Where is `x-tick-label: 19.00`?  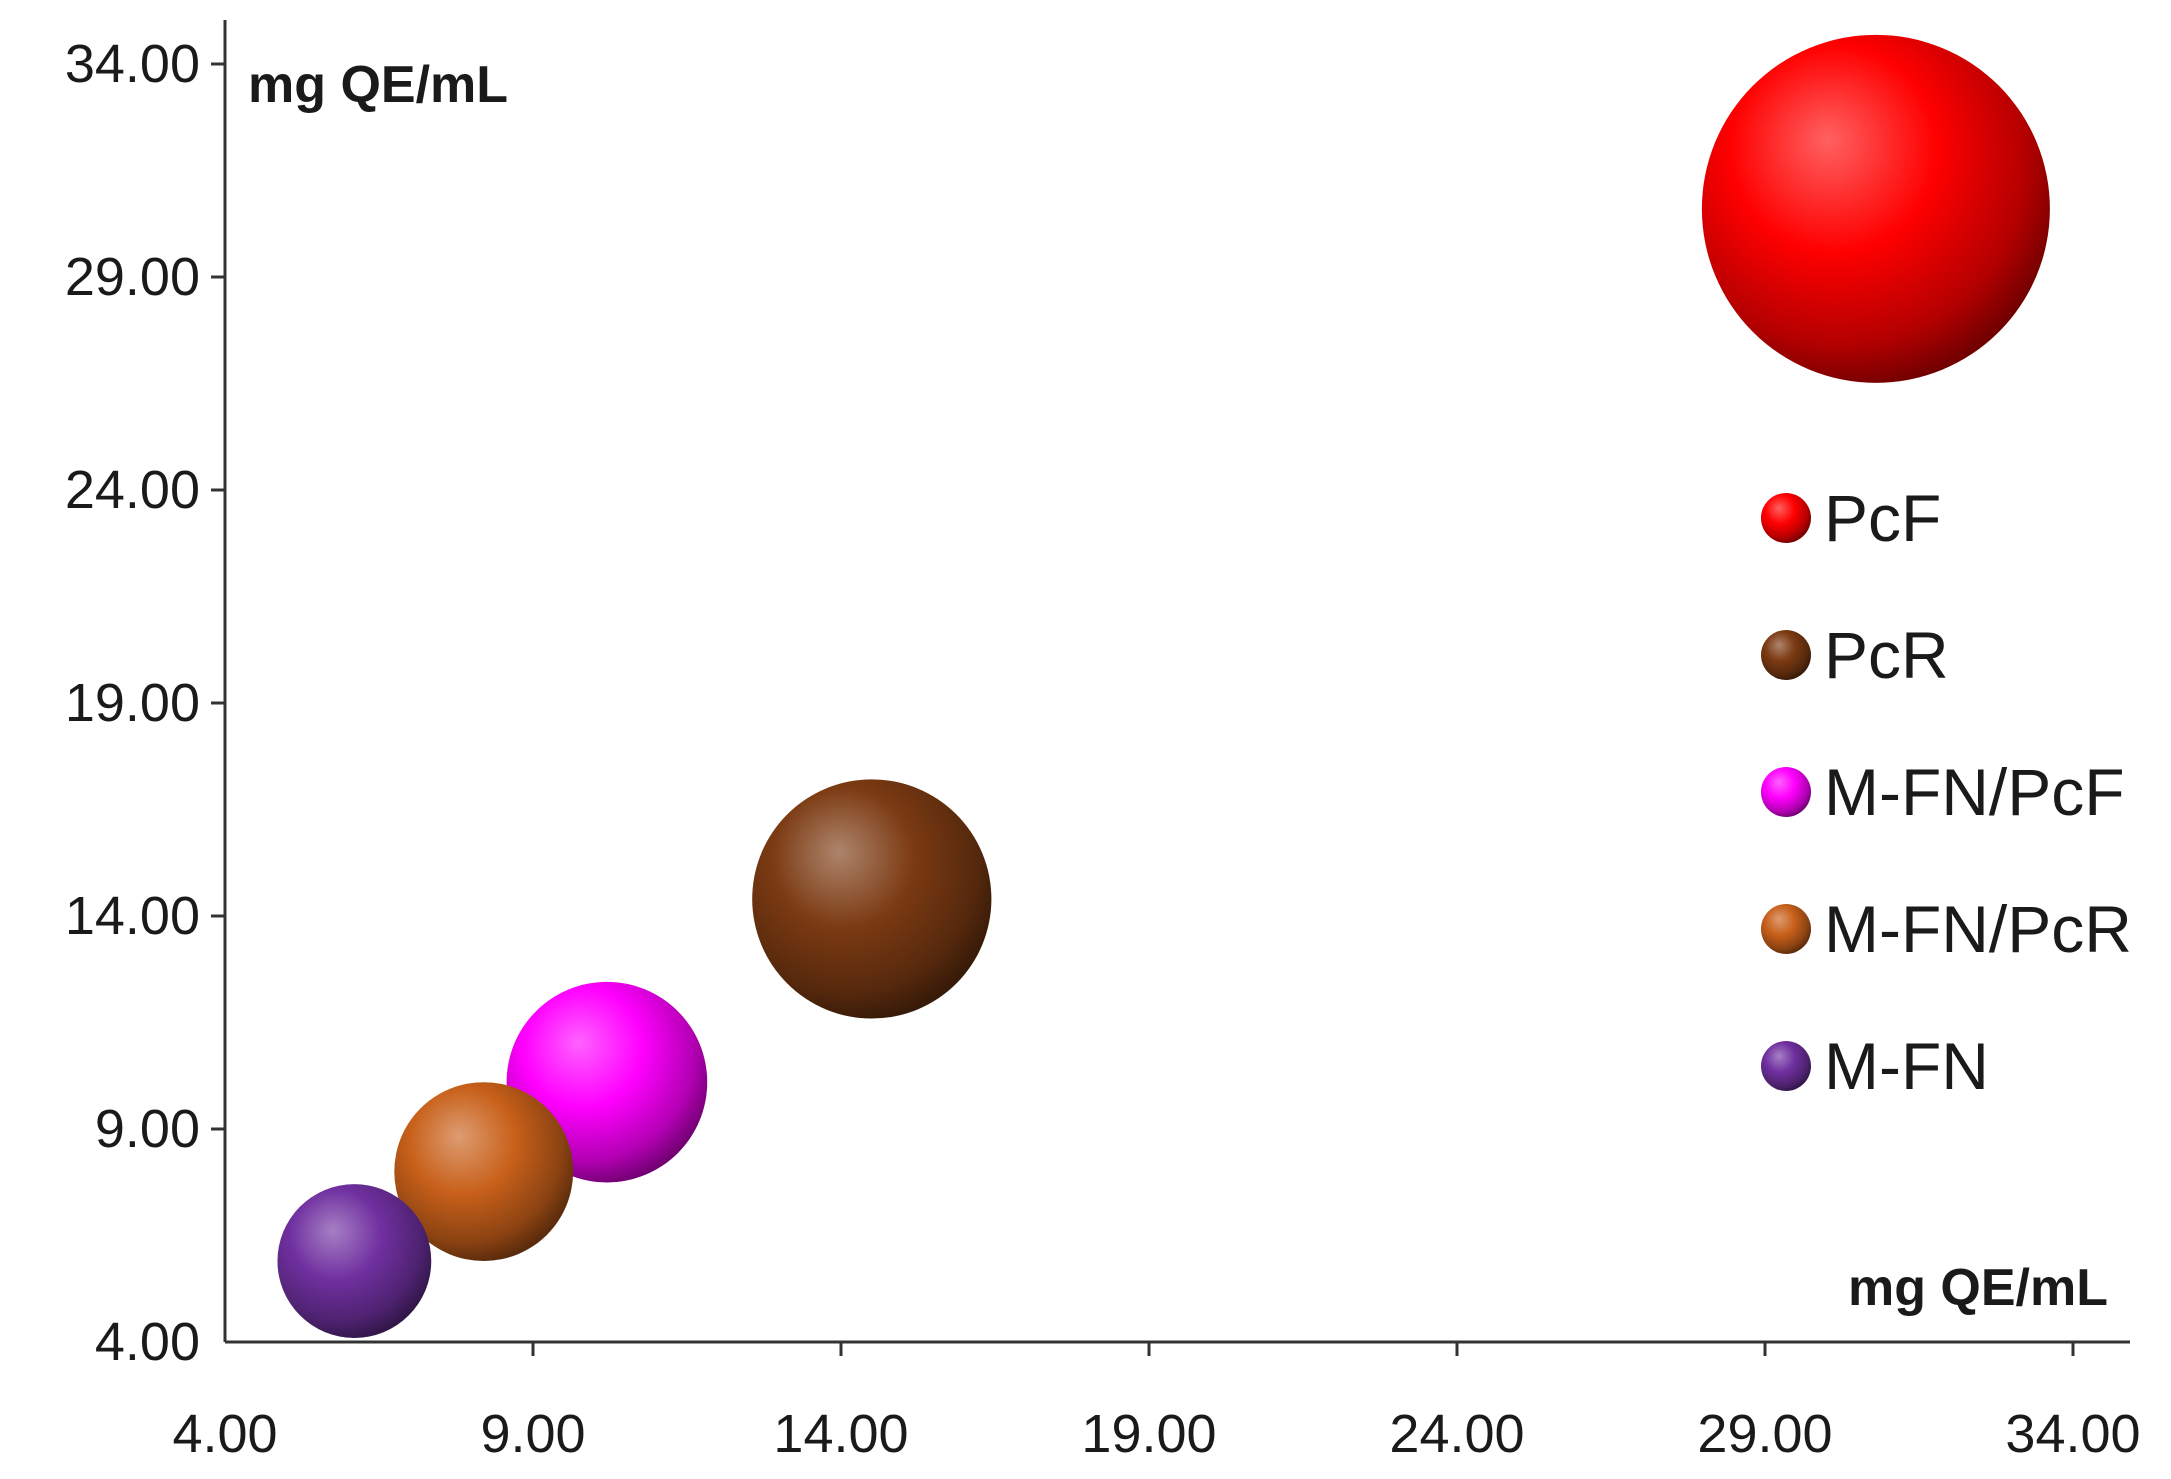 x-tick-label: 19.00 is located at coordinates (1148, 1434).